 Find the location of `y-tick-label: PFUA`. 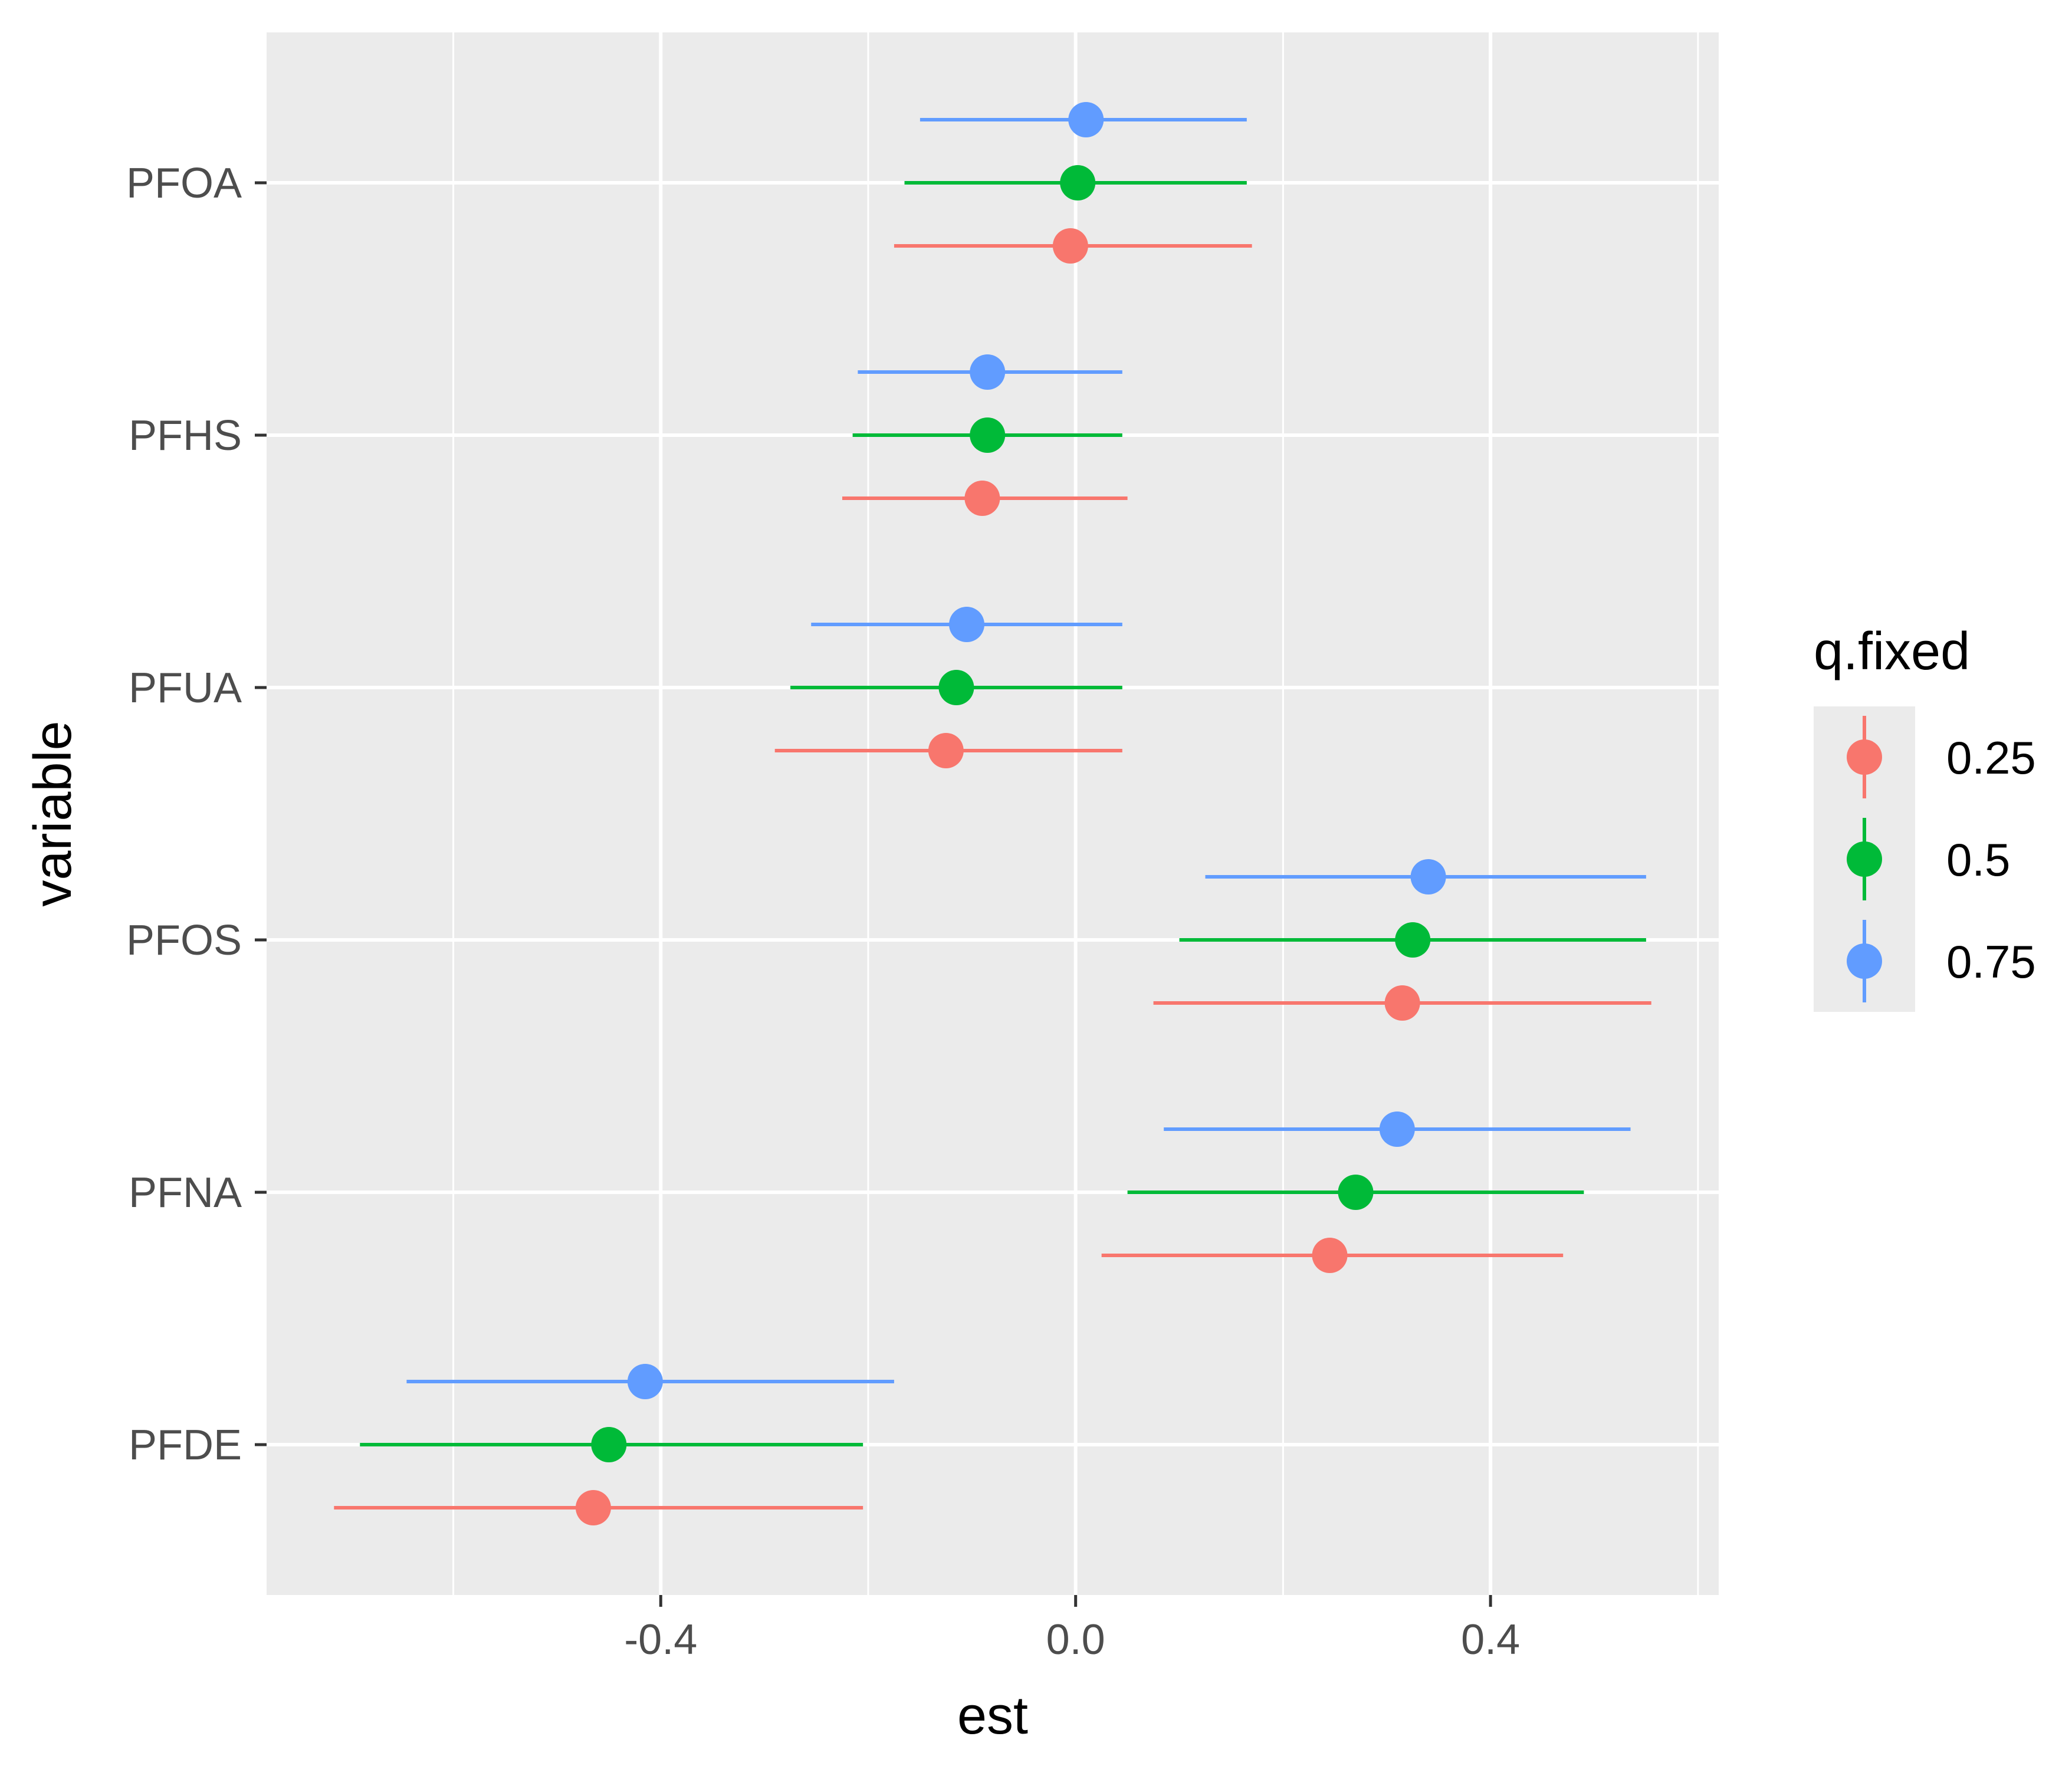

y-tick-label: PFUA is located at coordinates (185, 689).